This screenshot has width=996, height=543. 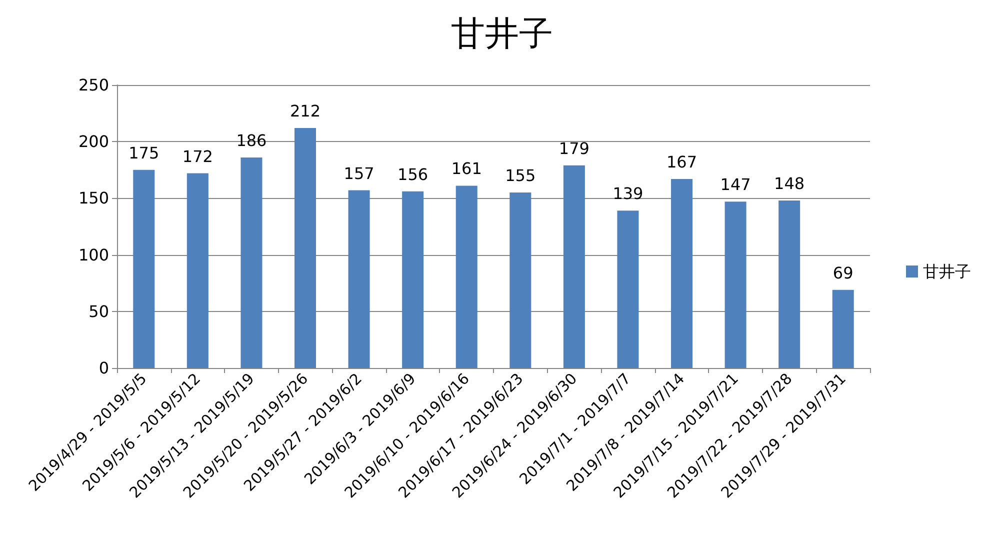 What do you see at coordinates (520, 176) in the screenshot?
I see `data-label: 155` at bounding box center [520, 176].